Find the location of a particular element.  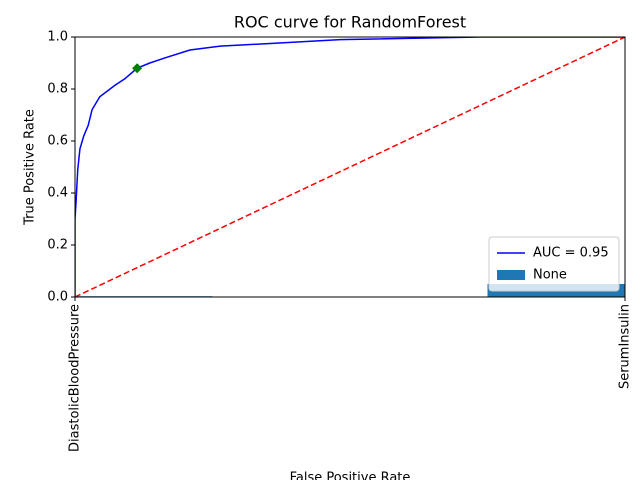

legend-patch is located at coordinates (511, 275).